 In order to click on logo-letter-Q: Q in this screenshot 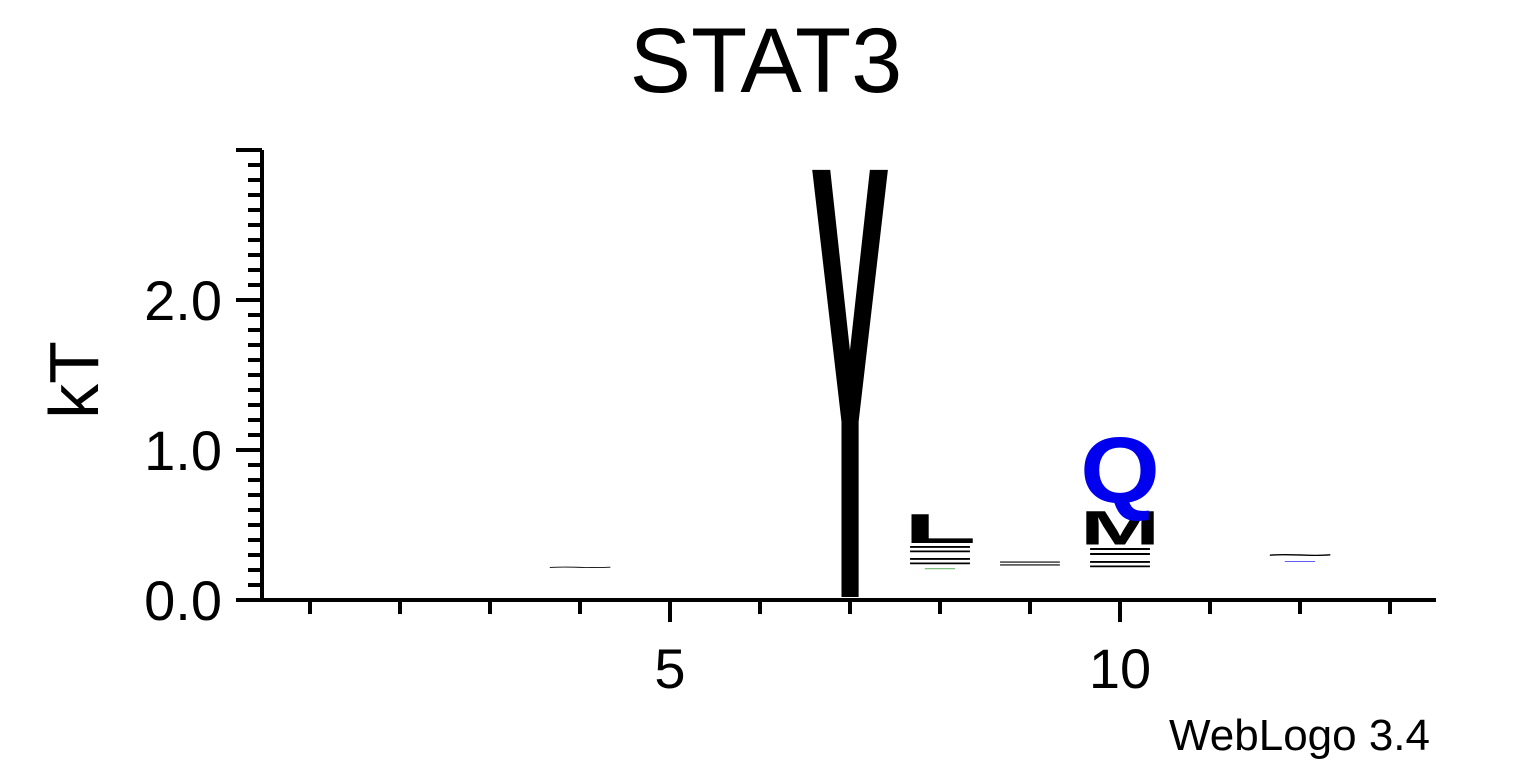, I will do `click(1120, 470)`.